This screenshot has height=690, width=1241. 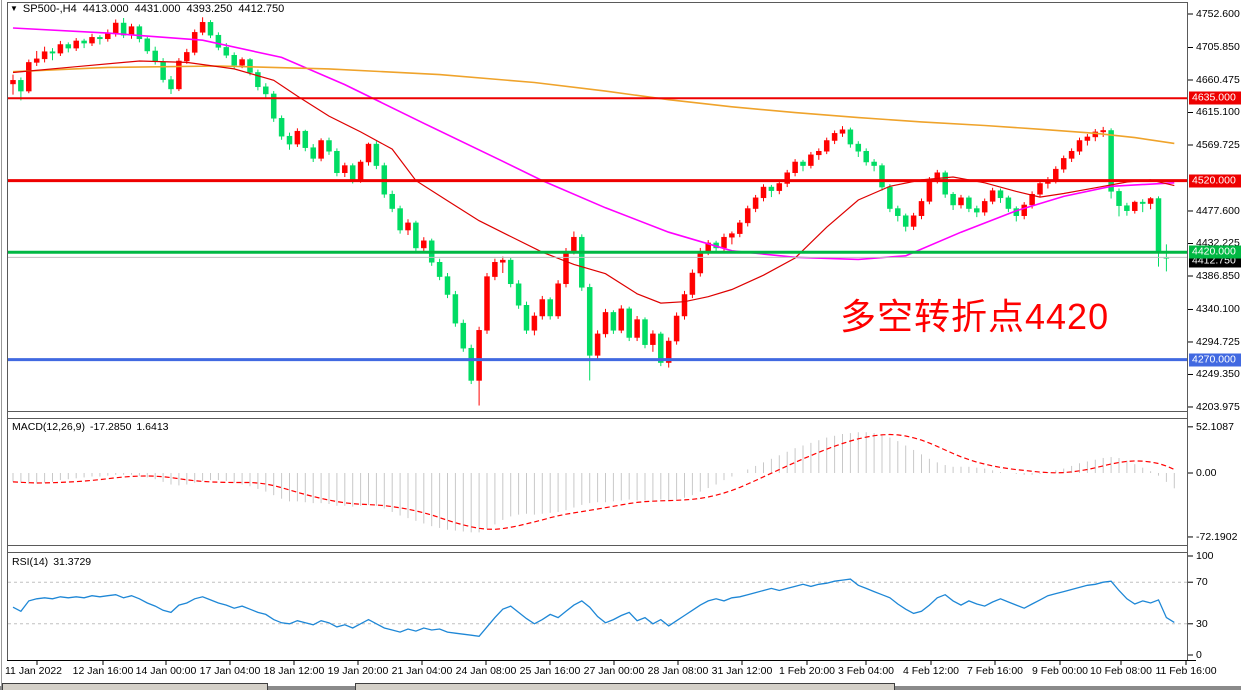 I want to click on macd-pane, so click(x=593, y=482).